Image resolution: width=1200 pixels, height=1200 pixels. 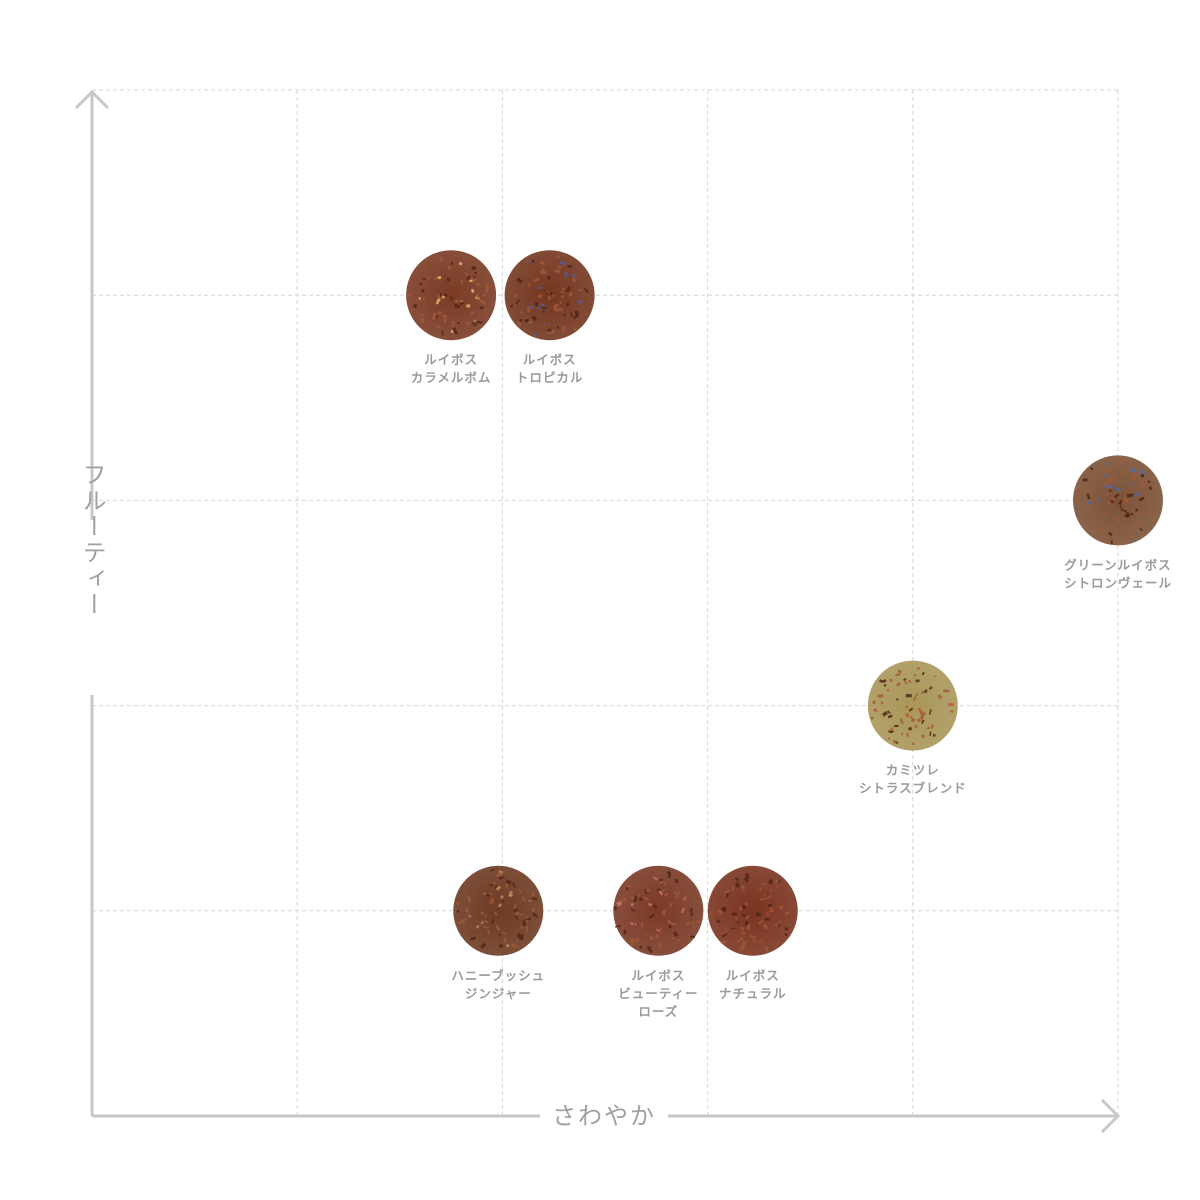 I want to click on tea-label: グリーンルイボス, so click(x=1117, y=564).